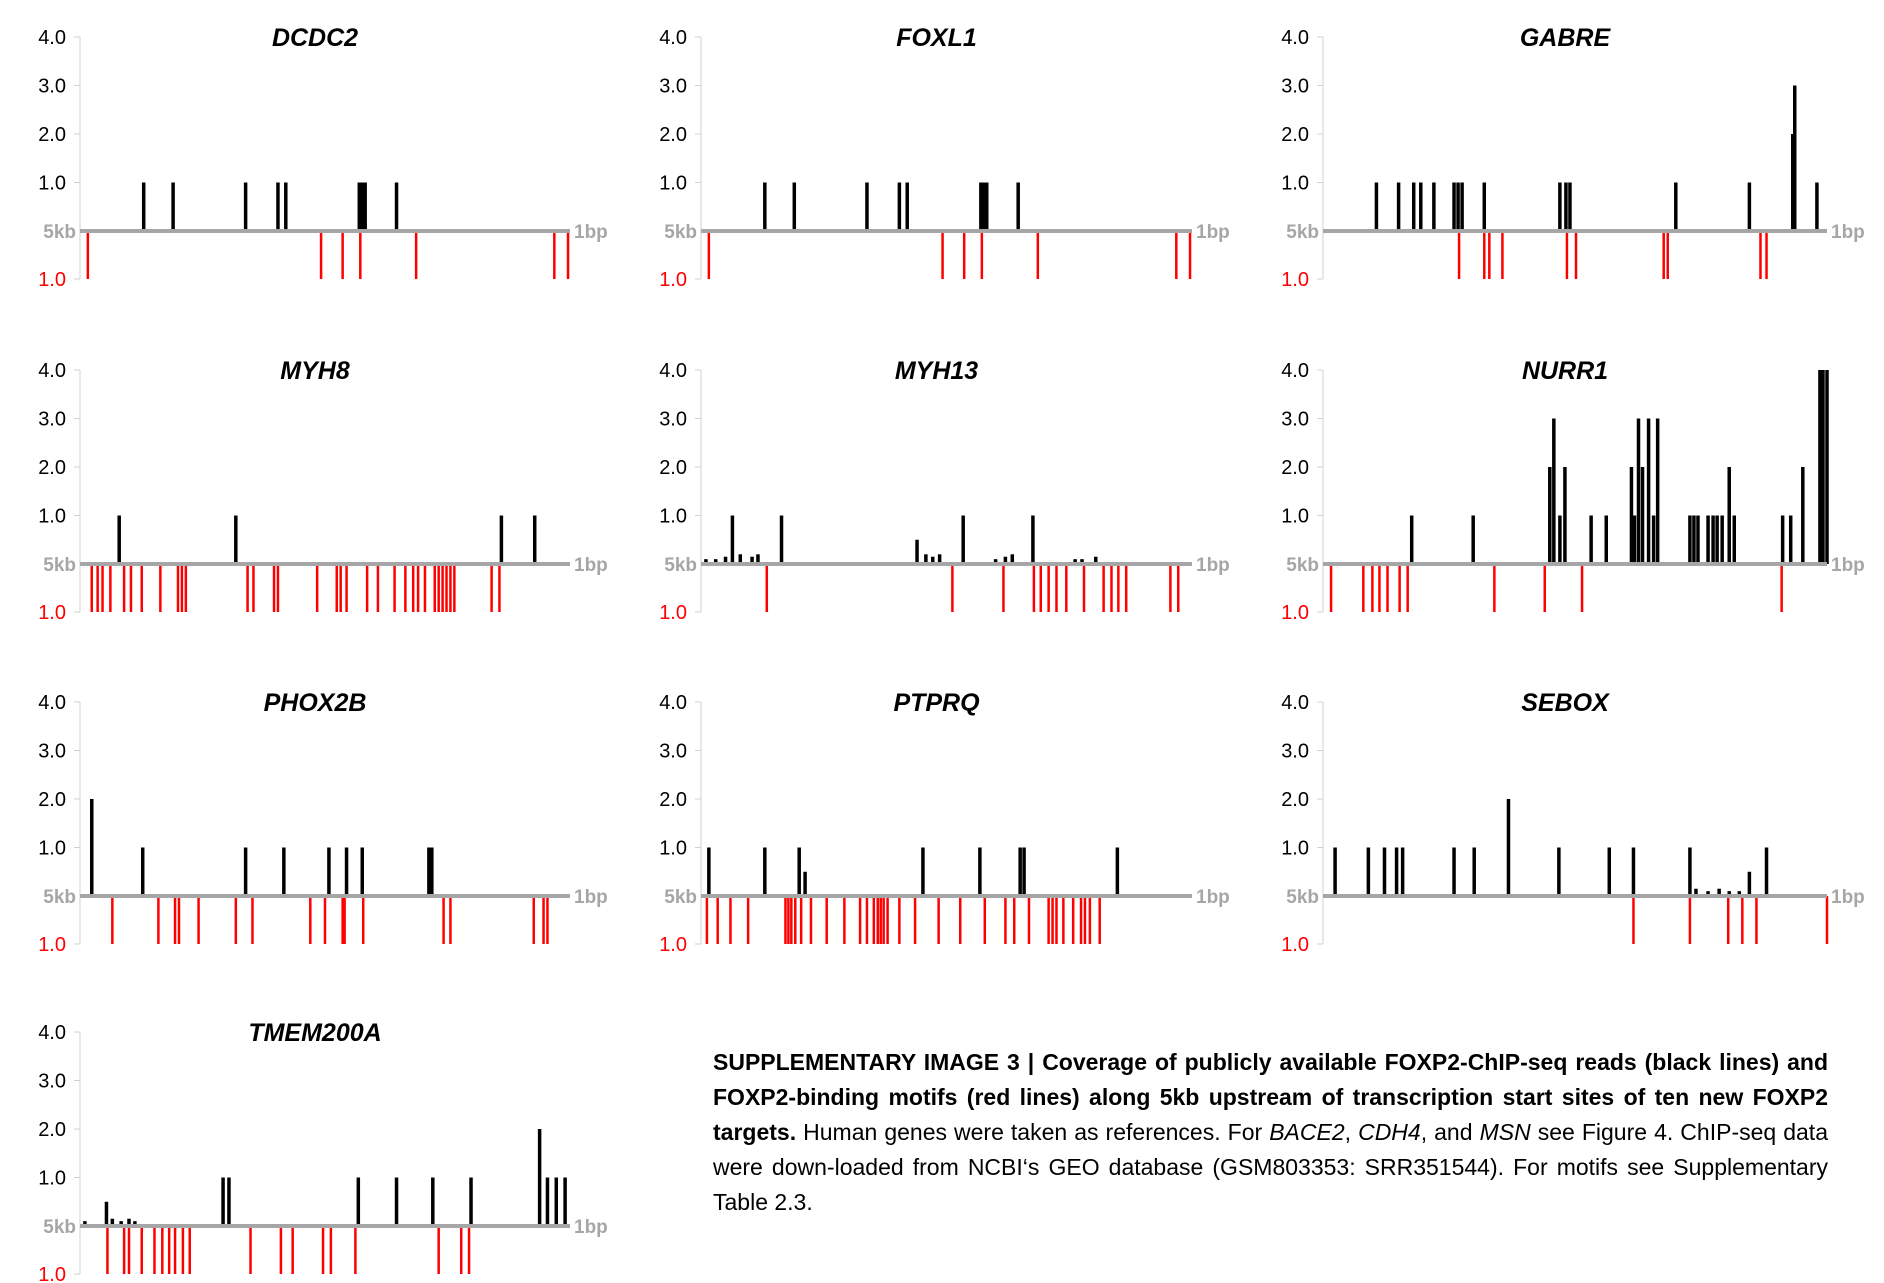  Describe the element at coordinates (1573, 822) in the screenshot. I see `panel-sebox: 4.0 3.0 2.0 1.0 1.0 5kb 1bp SEBOX` at that location.